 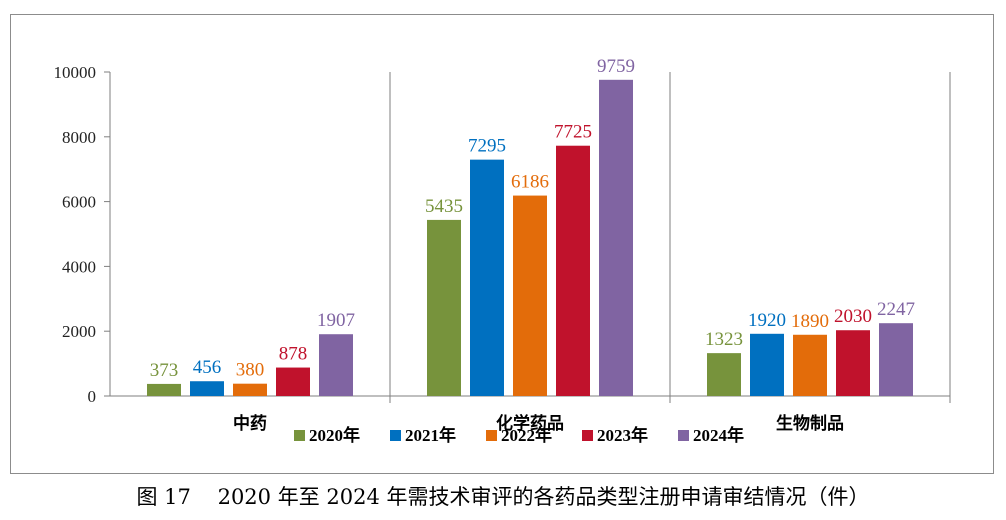 I want to click on data-label: 2247, so click(x=896, y=309).